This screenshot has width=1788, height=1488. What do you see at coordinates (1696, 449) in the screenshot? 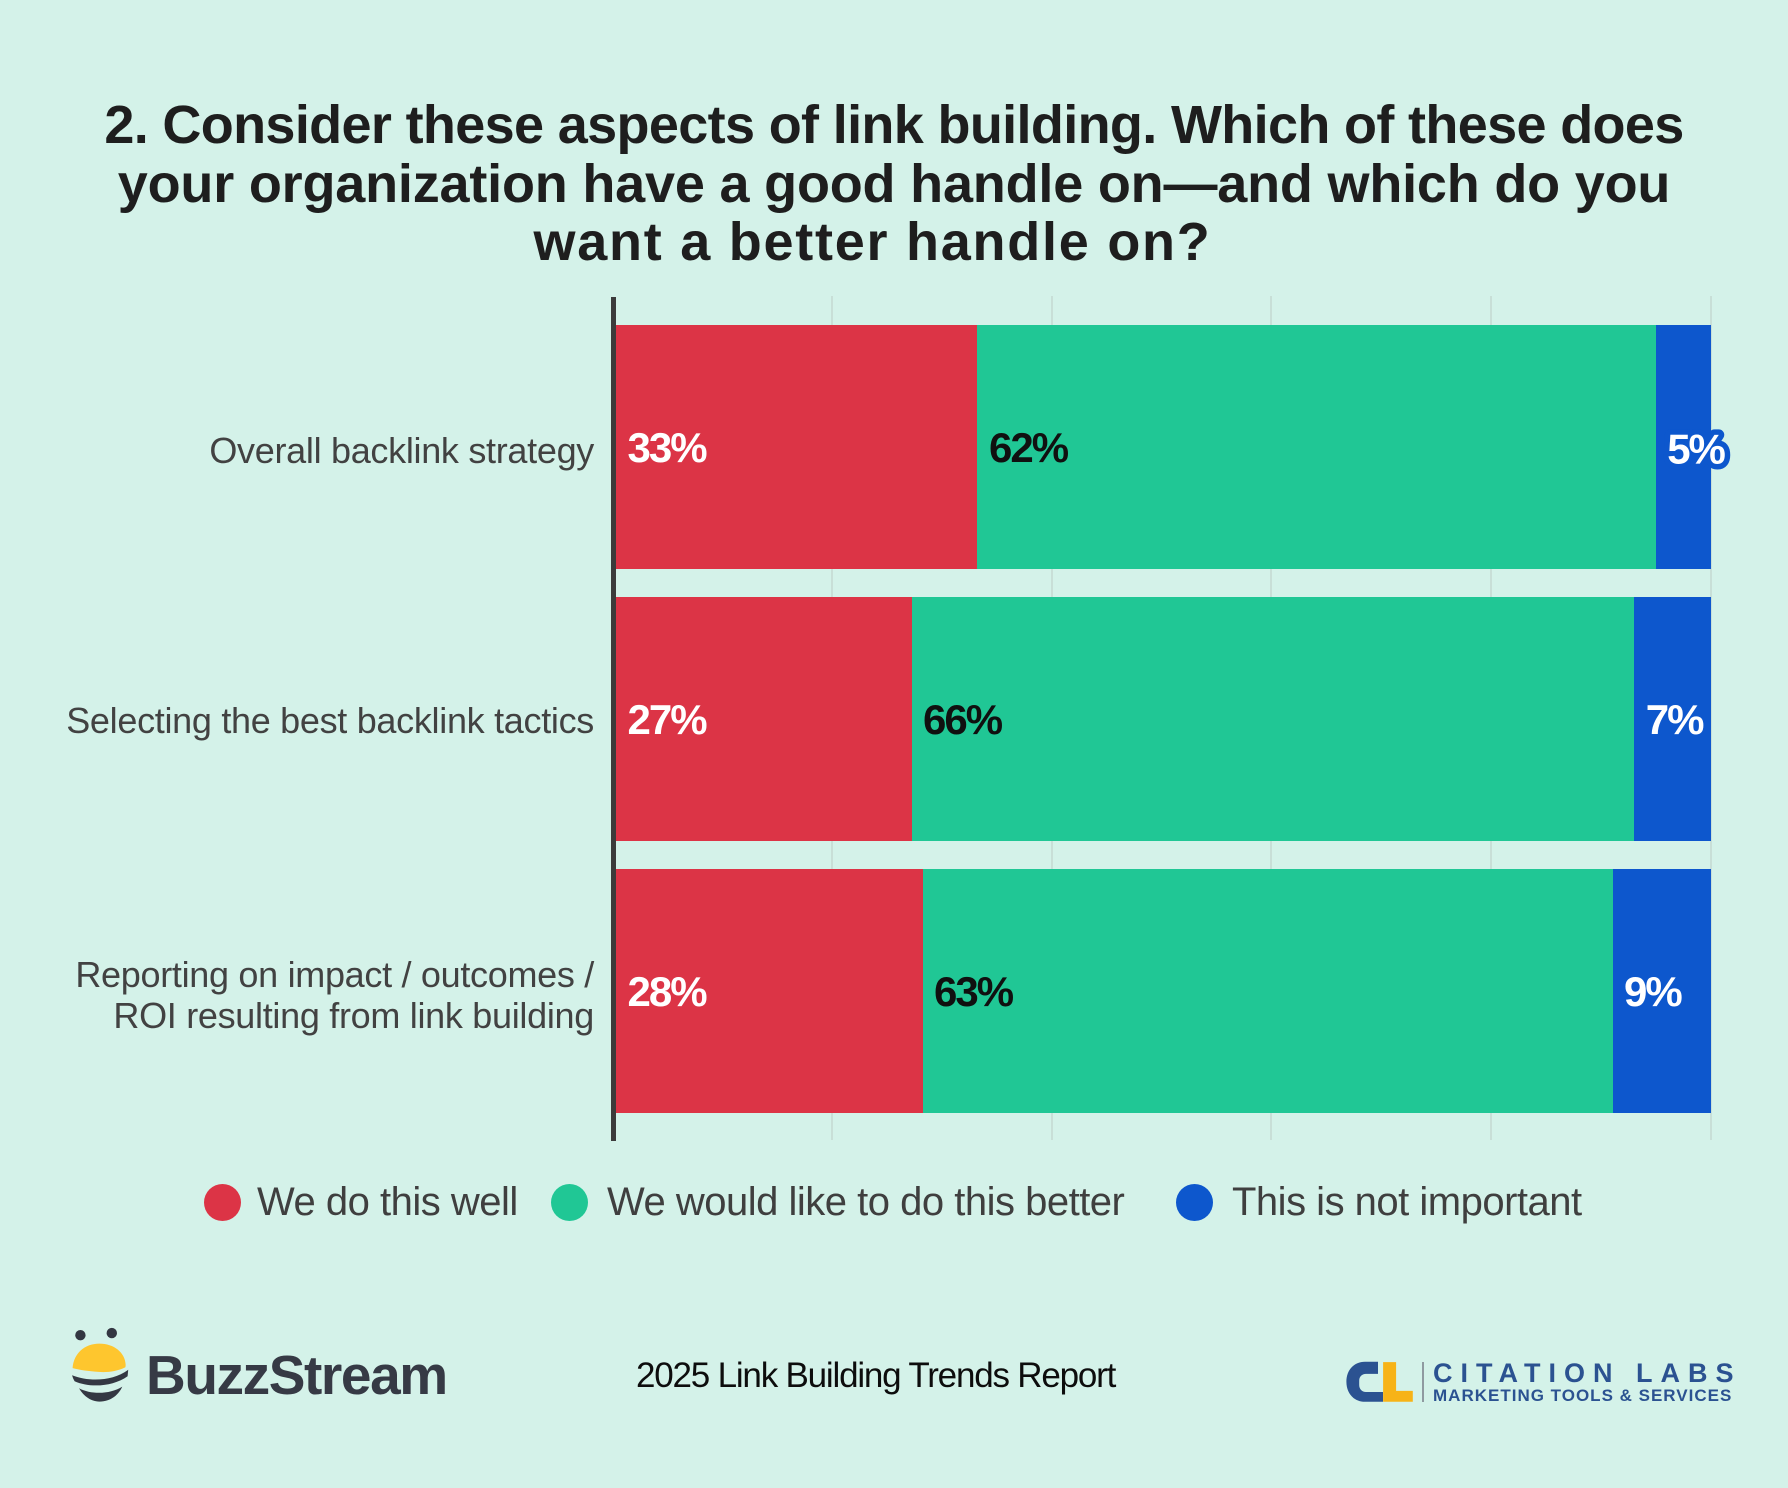
I see `svg-text: 5%` at bounding box center [1696, 449].